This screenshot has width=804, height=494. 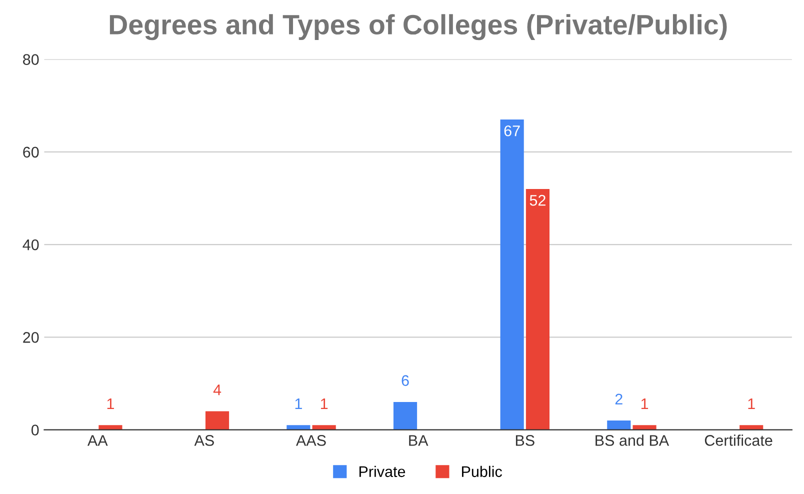 I want to click on x-tick-label: AS, so click(x=204, y=440).